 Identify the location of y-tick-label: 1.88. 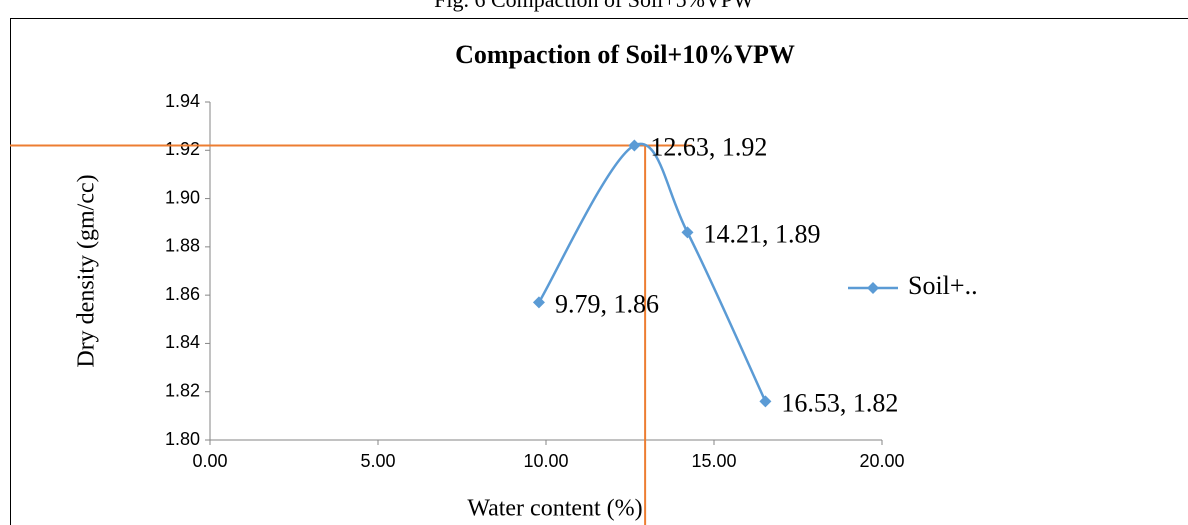
(182, 246).